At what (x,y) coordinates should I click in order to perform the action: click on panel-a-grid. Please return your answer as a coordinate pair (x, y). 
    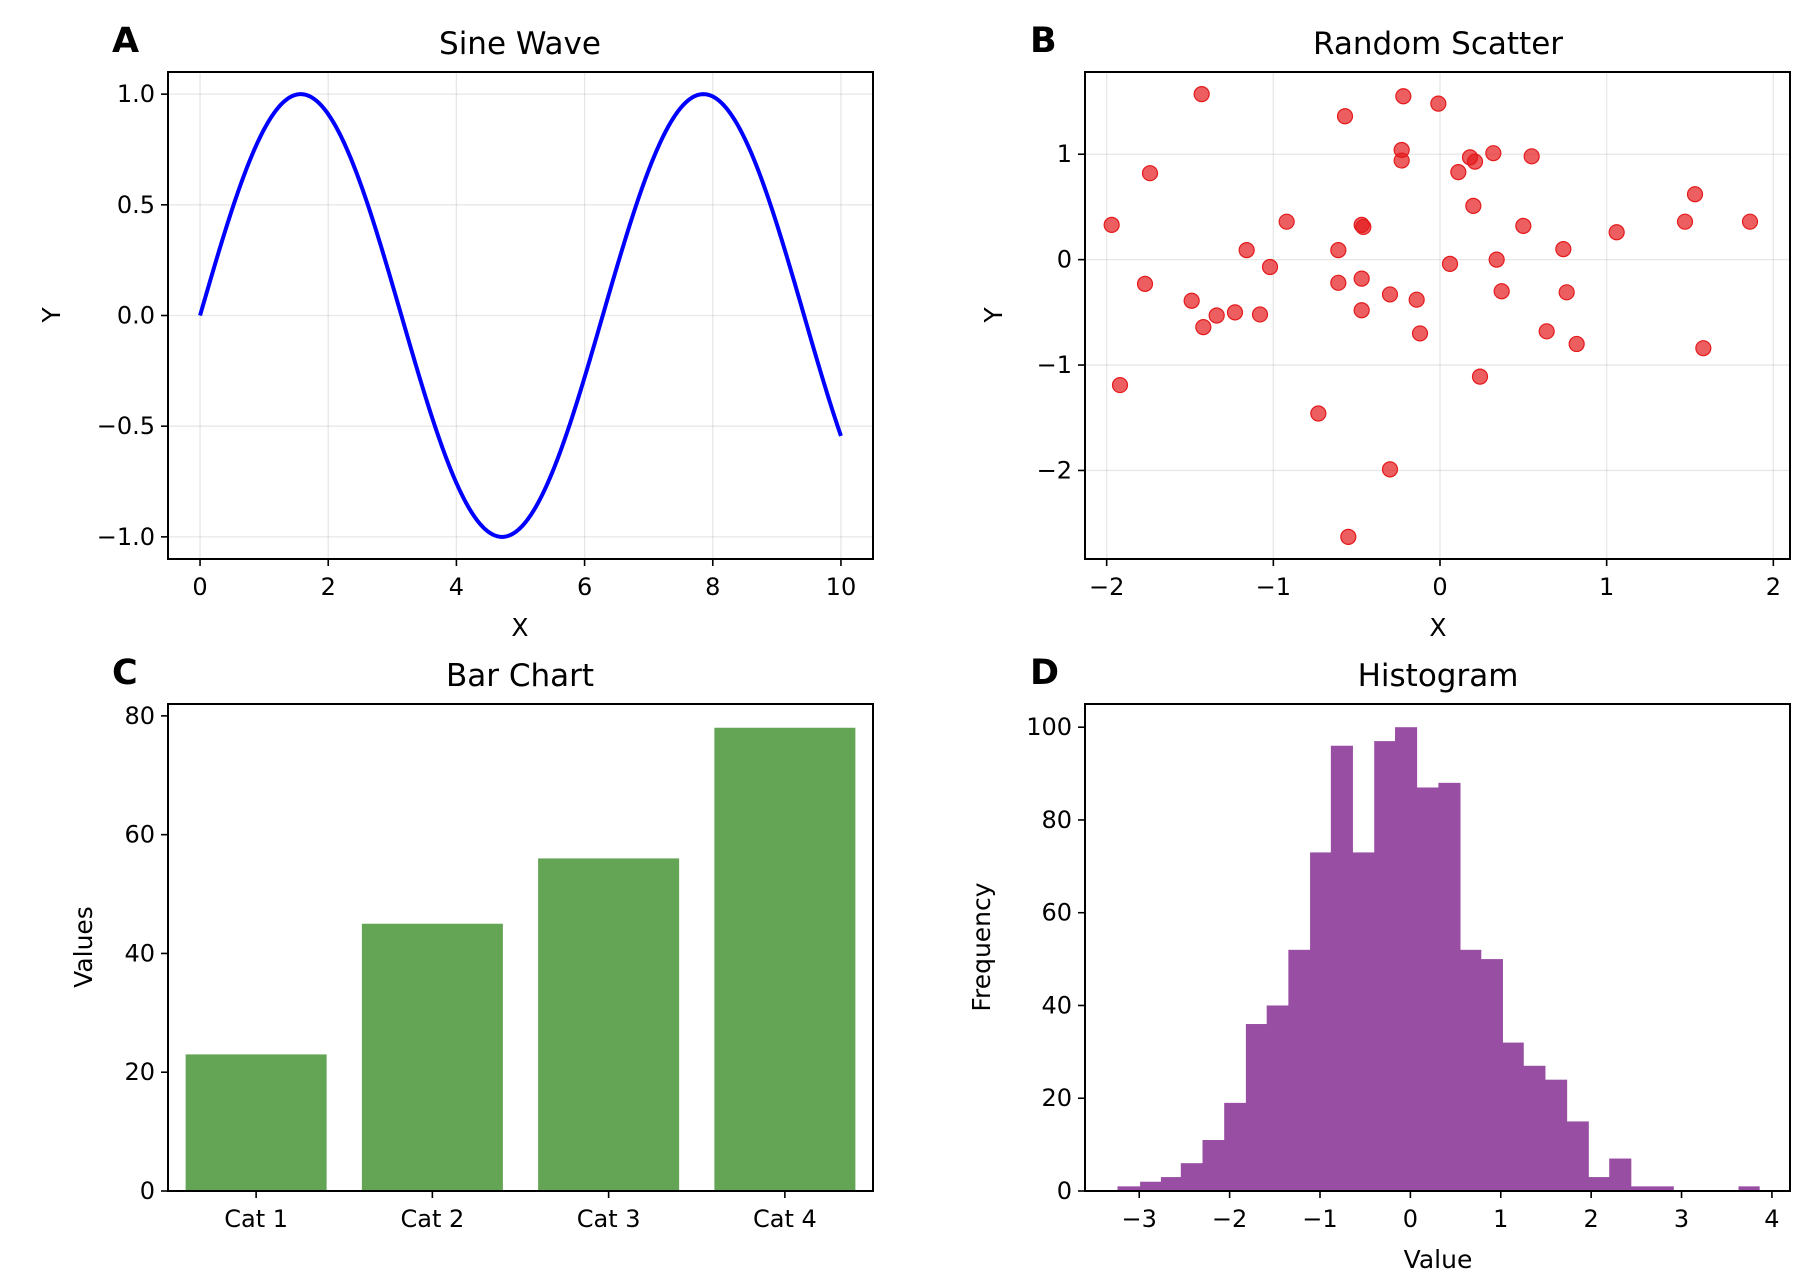
    Looking at the image, I should click on (520, 315).